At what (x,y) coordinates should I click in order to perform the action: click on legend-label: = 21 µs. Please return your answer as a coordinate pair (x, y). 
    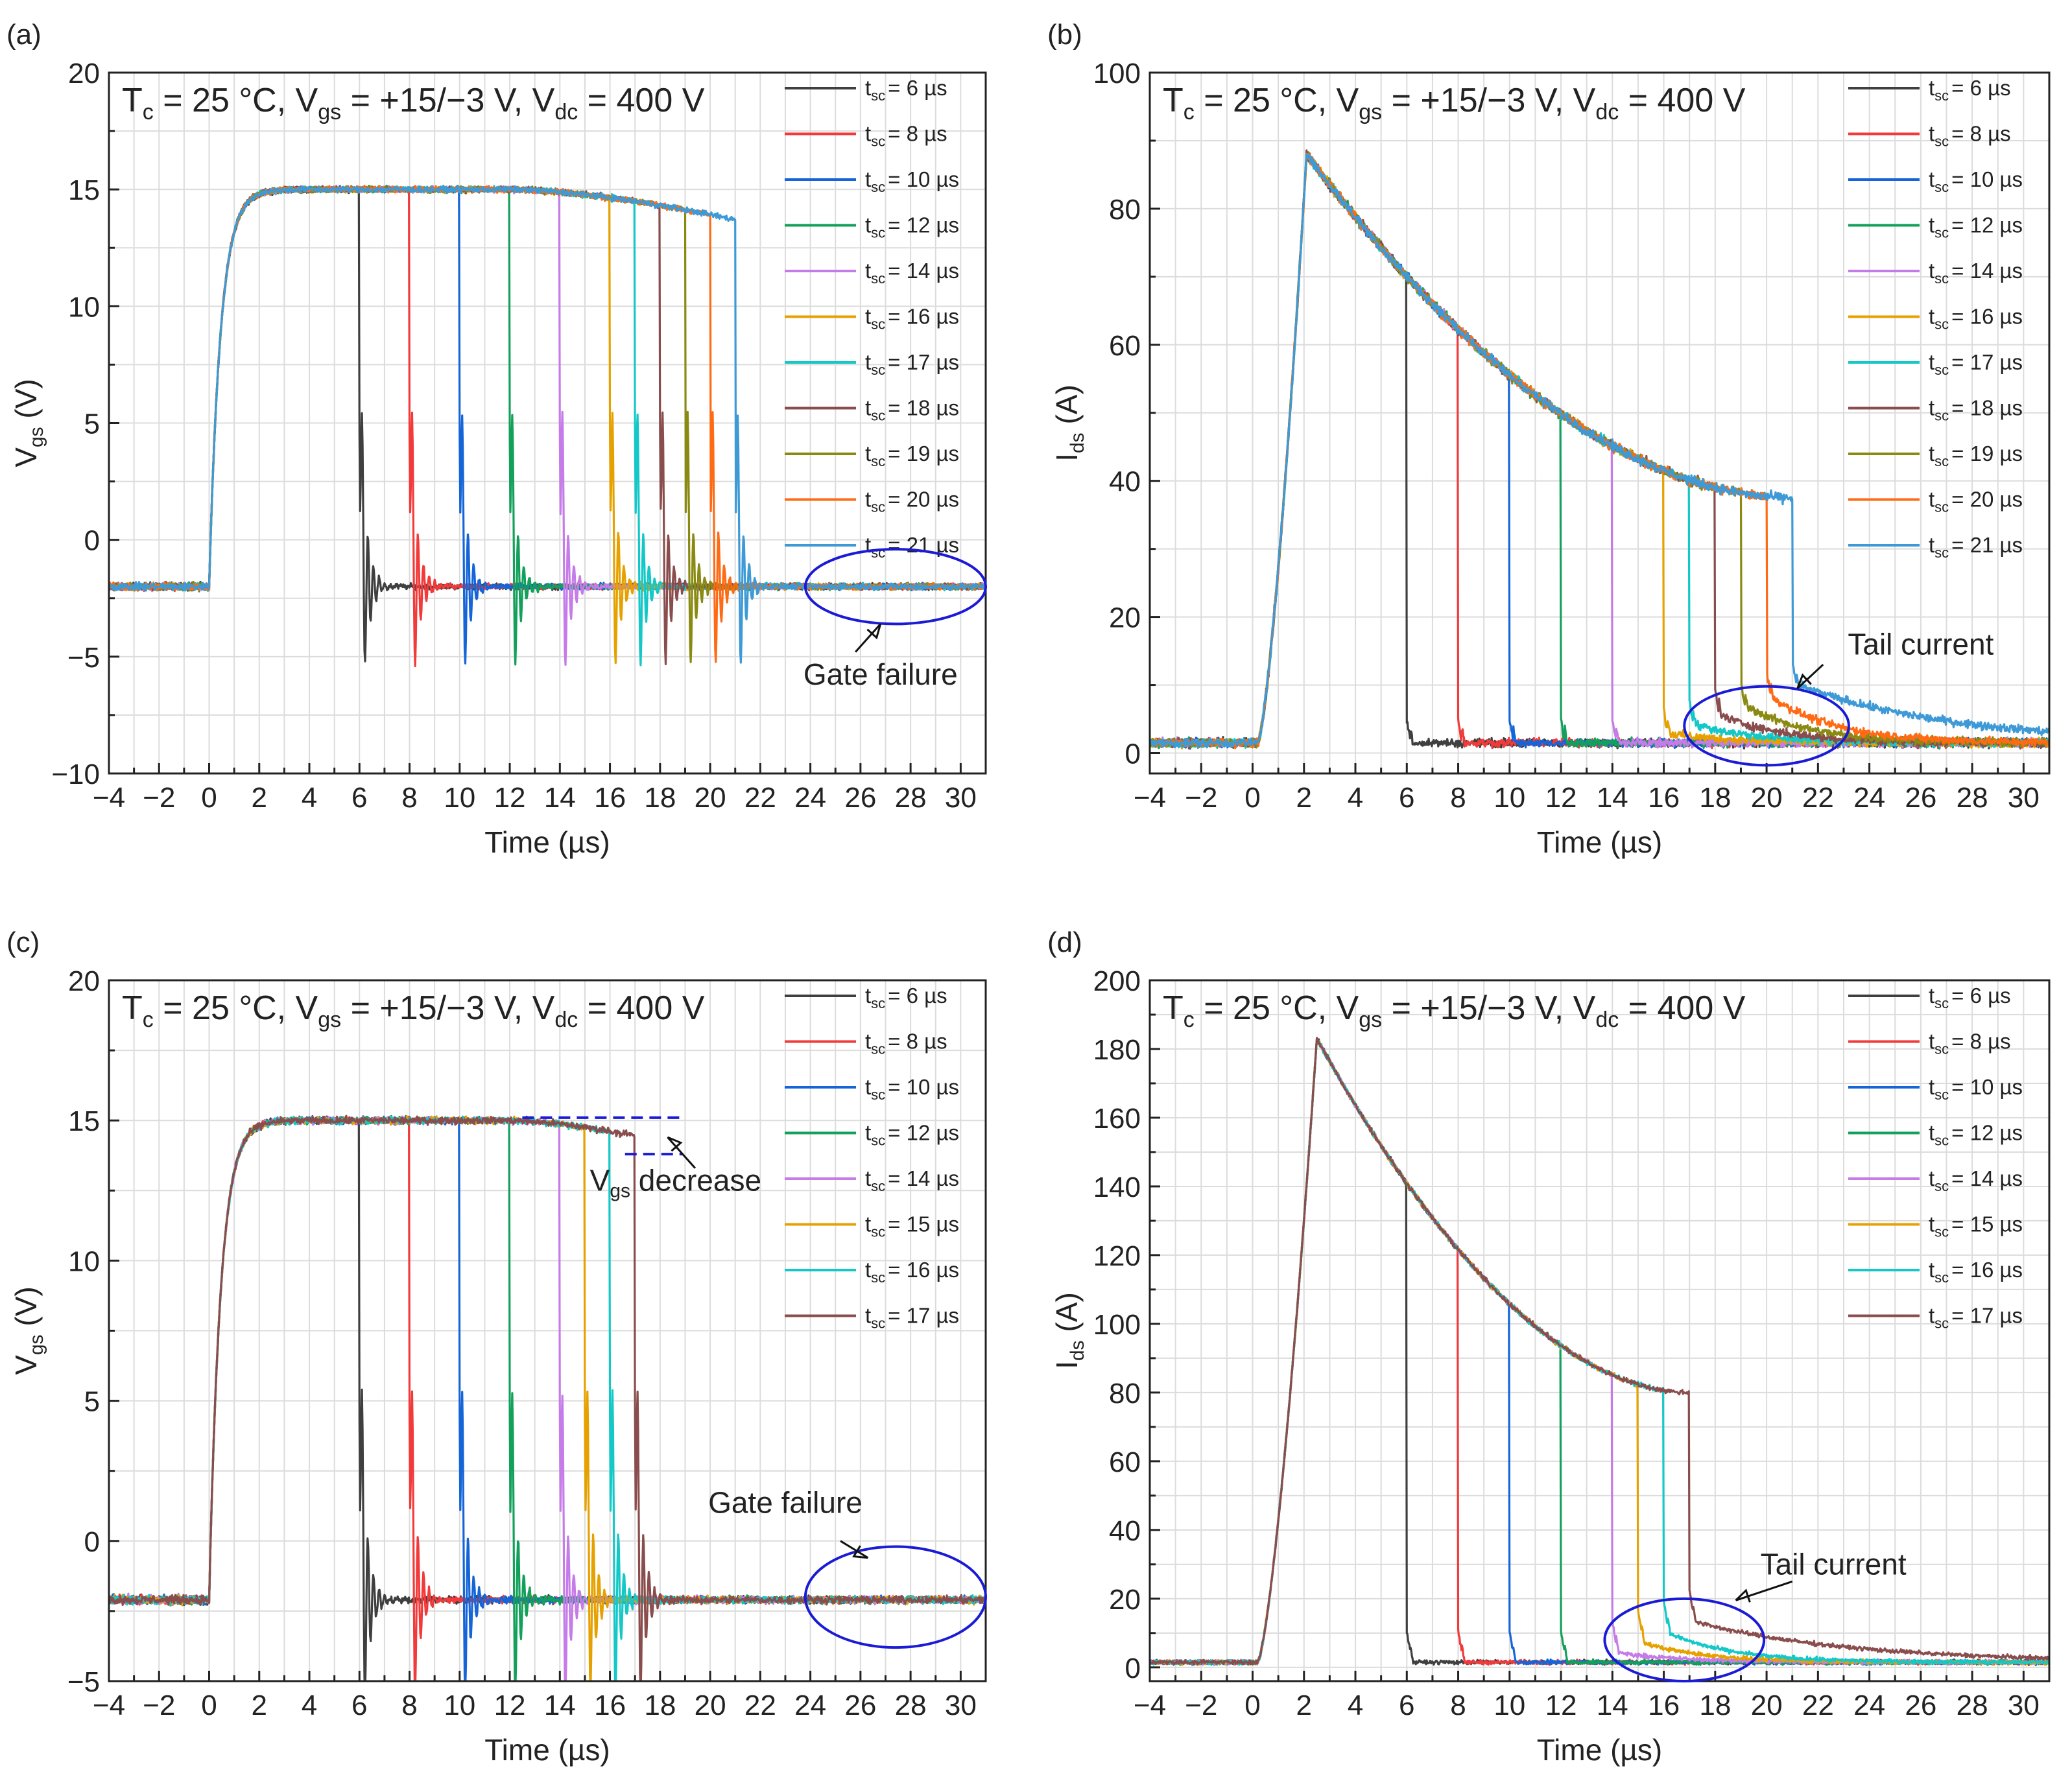
    Looking at the image, I should click on (923, 545).